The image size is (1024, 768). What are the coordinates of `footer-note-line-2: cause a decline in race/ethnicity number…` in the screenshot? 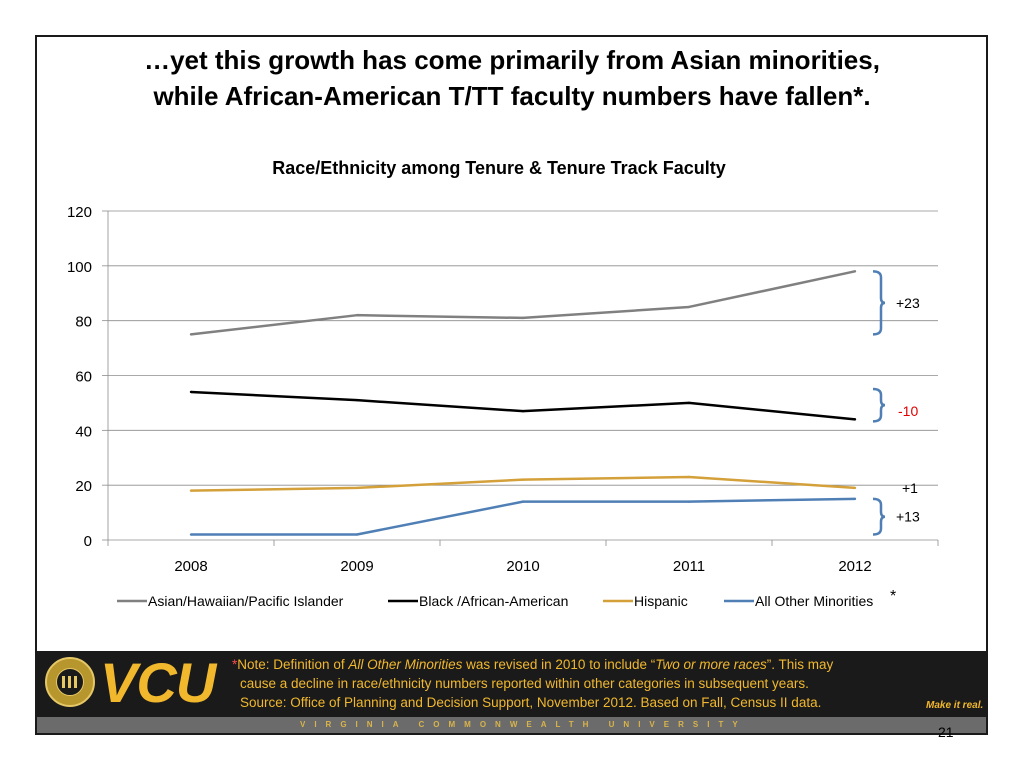 It's located at (524, 683).